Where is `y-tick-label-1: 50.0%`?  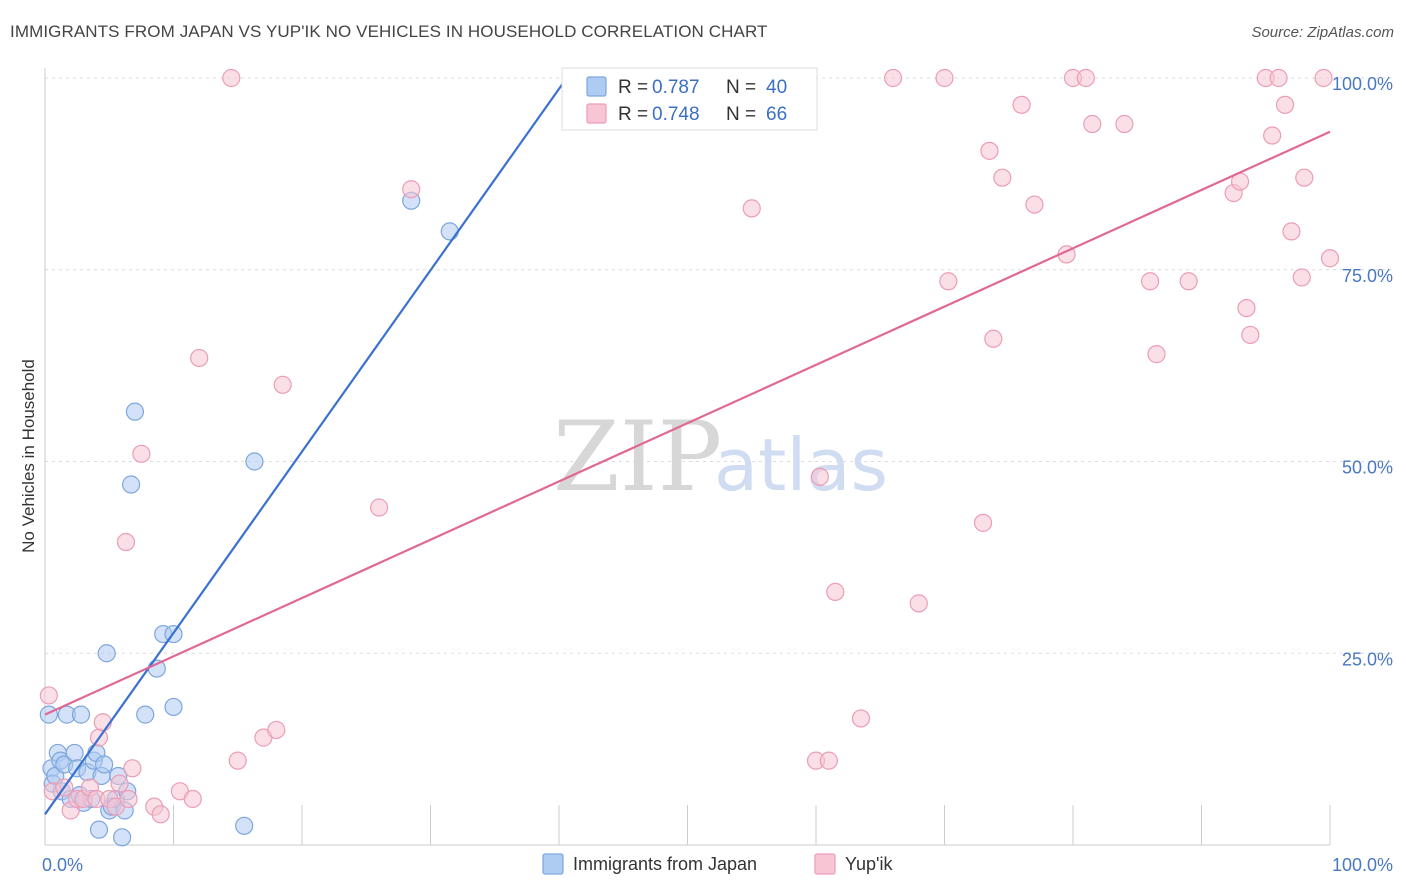 y-tick-label-1: 50.0% is located at coordinates (1367, 468).